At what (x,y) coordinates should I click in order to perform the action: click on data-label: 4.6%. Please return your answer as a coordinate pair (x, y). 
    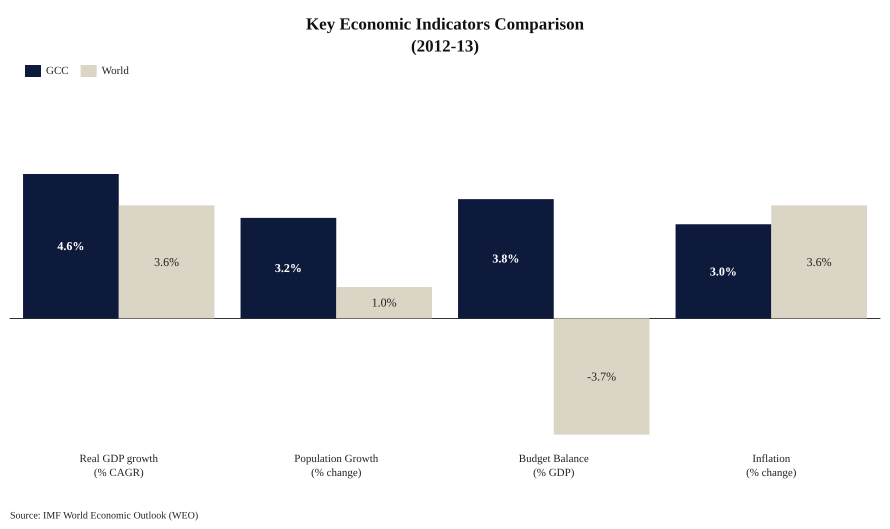
    Looking at the image, I should click on (70, 246).